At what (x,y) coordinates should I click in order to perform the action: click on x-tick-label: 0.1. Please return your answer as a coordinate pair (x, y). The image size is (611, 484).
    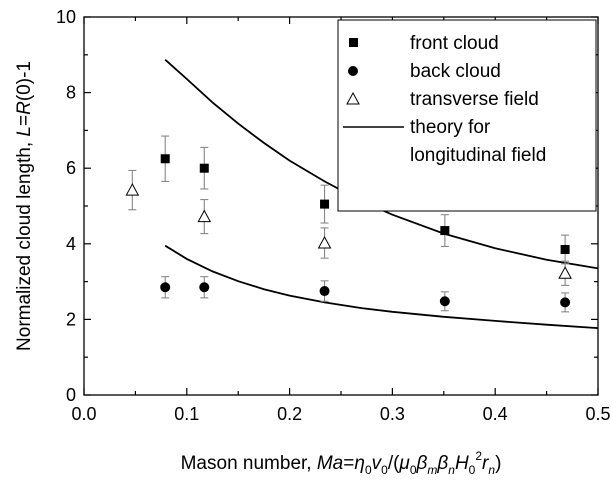
    Looking at the image, I should click on (186, 414).